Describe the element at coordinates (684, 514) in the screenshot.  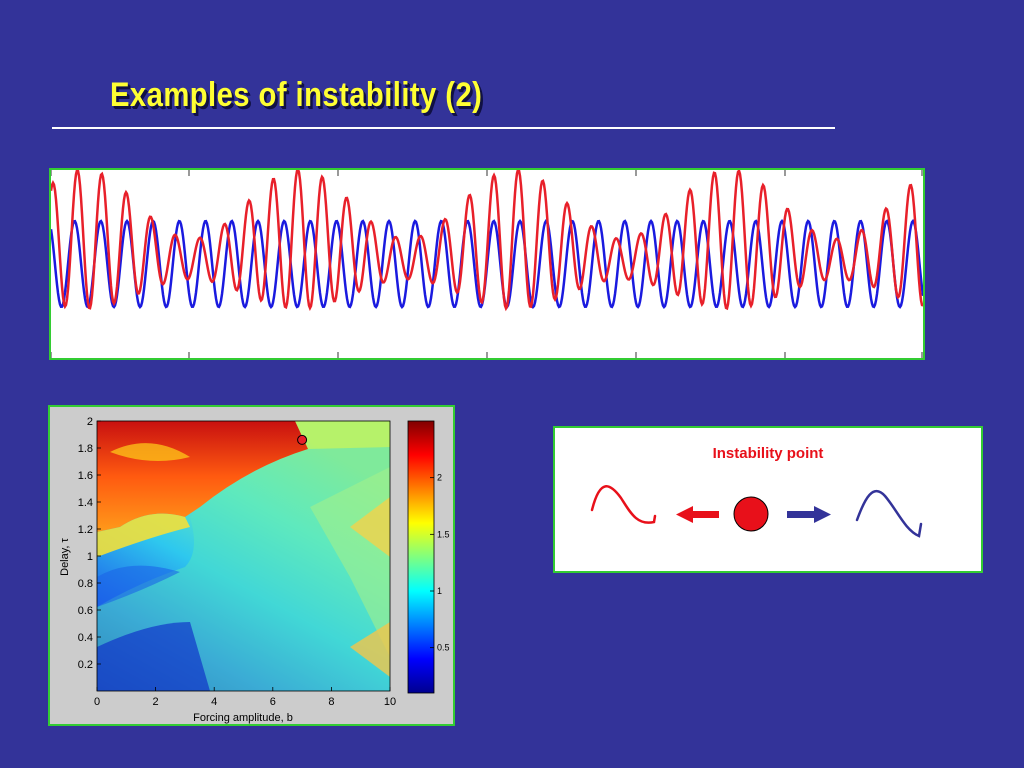
I see `left-arrow-head-icon` at that location.